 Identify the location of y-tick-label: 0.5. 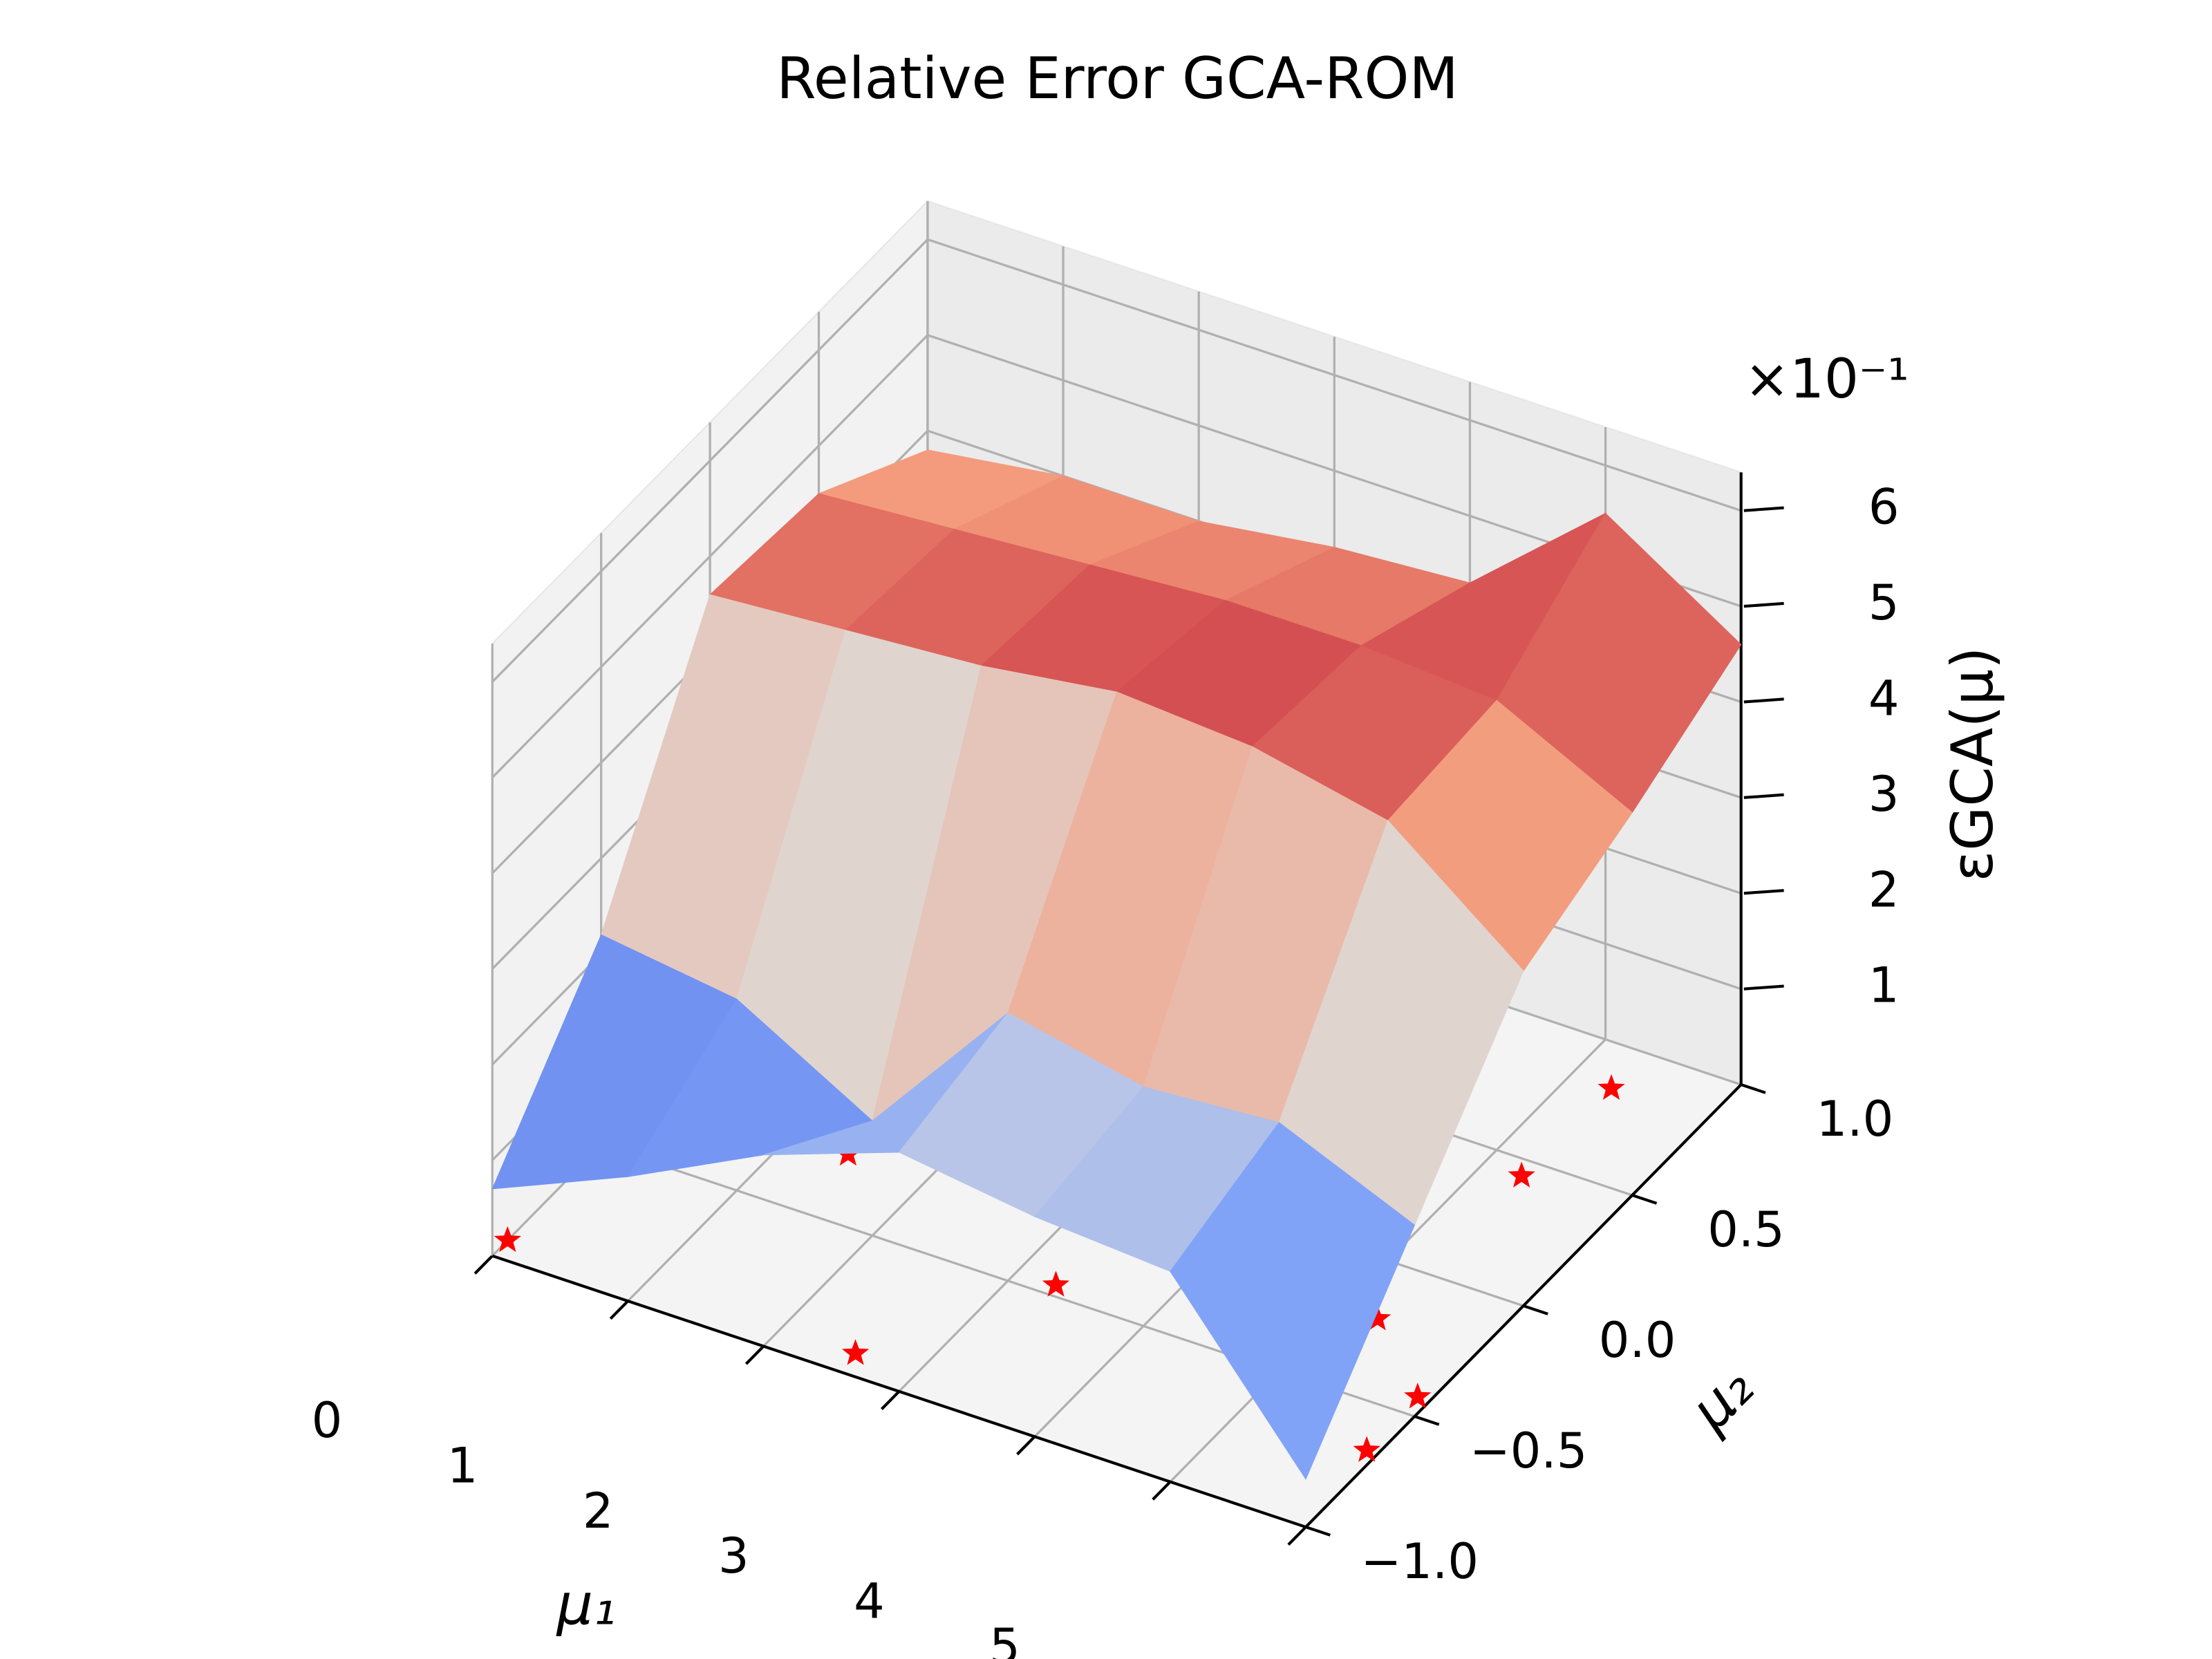
(1746, 1229).